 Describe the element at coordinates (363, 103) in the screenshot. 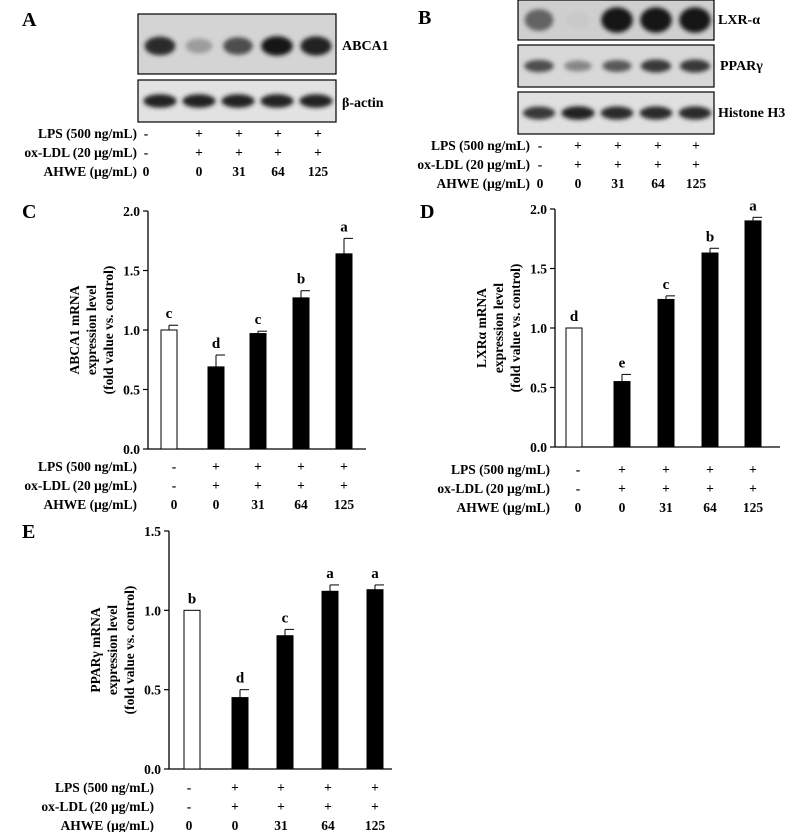

I see `blot-a-label-actin: β-actin` at that location.